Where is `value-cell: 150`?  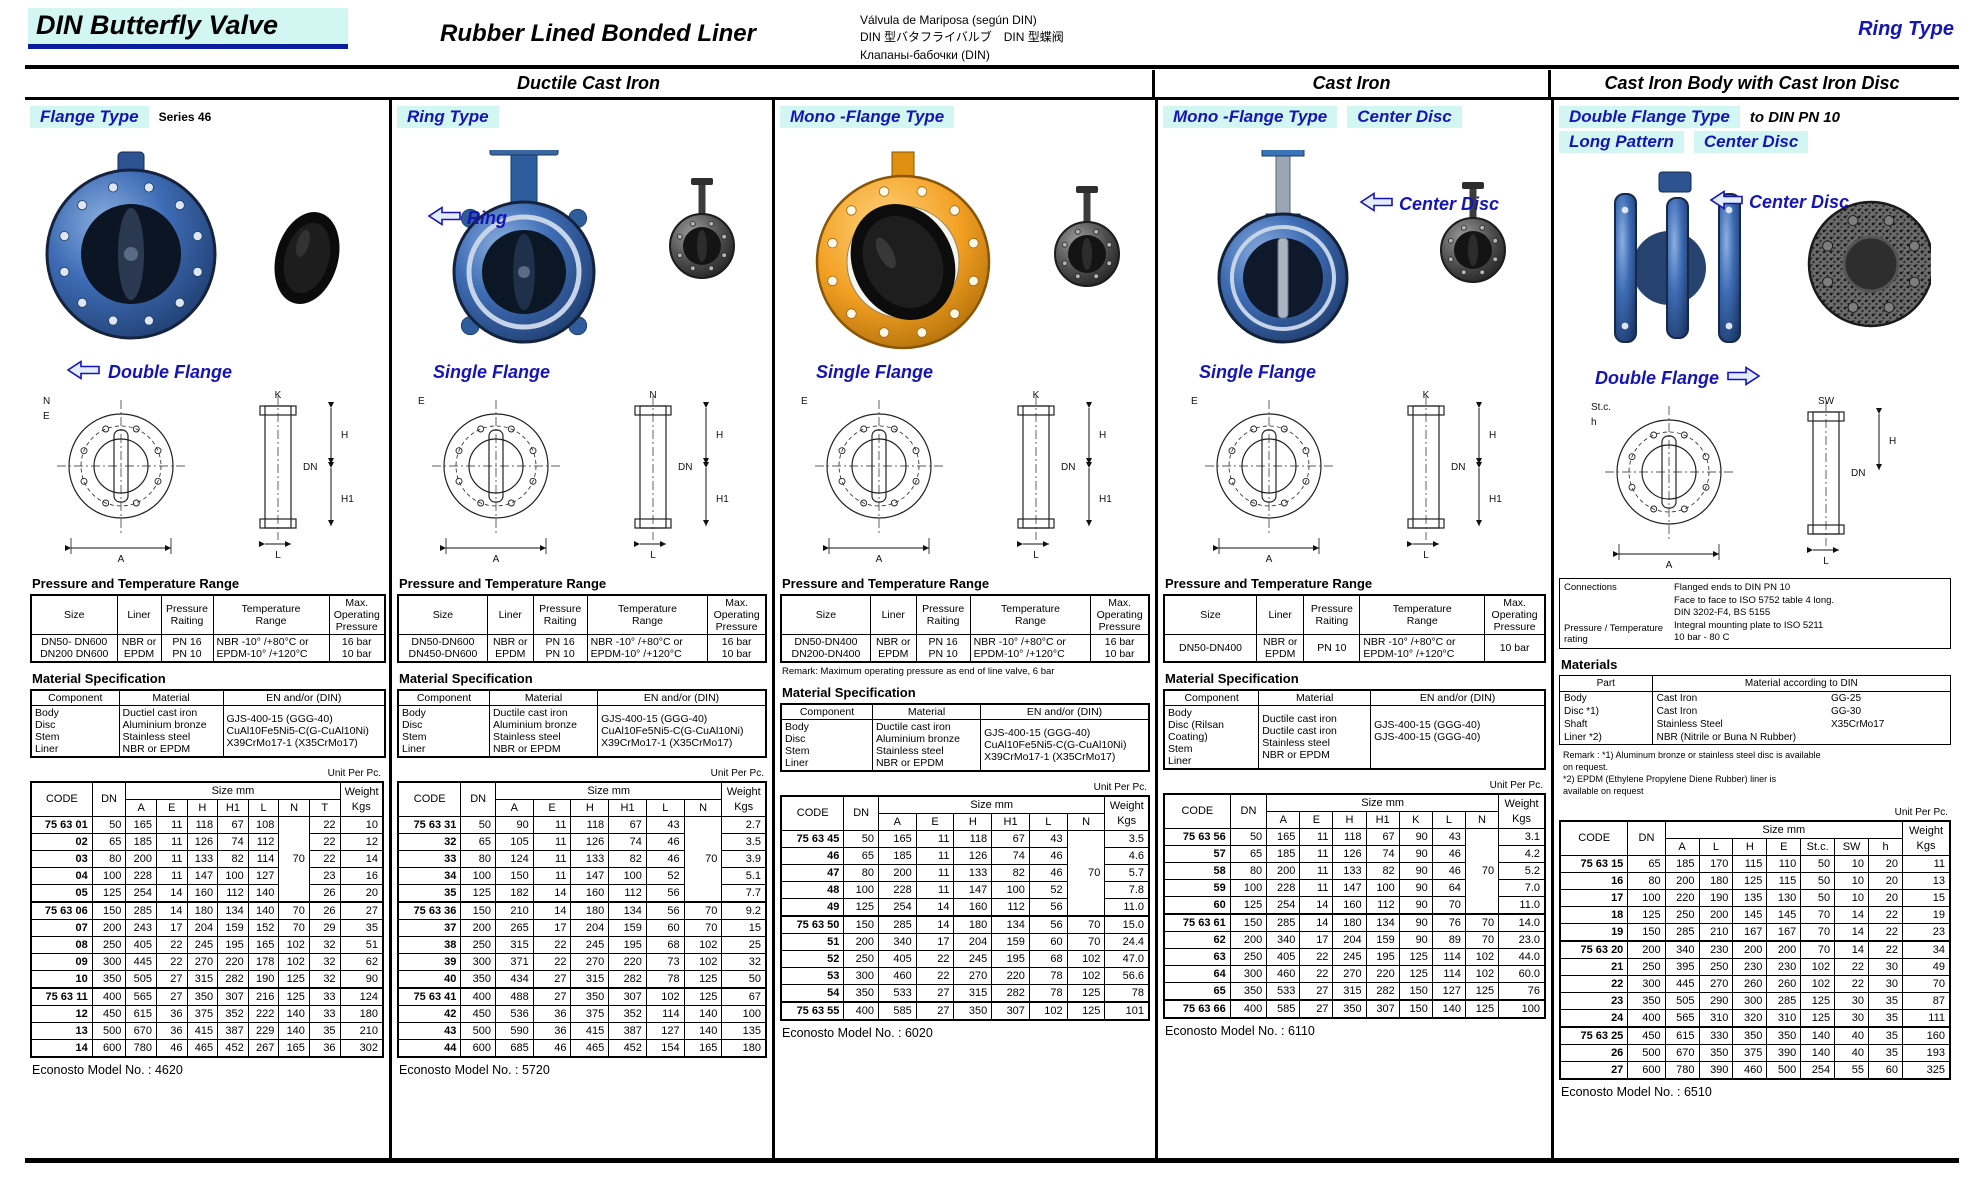 value-cell: 150 is located at coordinates (109, 910).